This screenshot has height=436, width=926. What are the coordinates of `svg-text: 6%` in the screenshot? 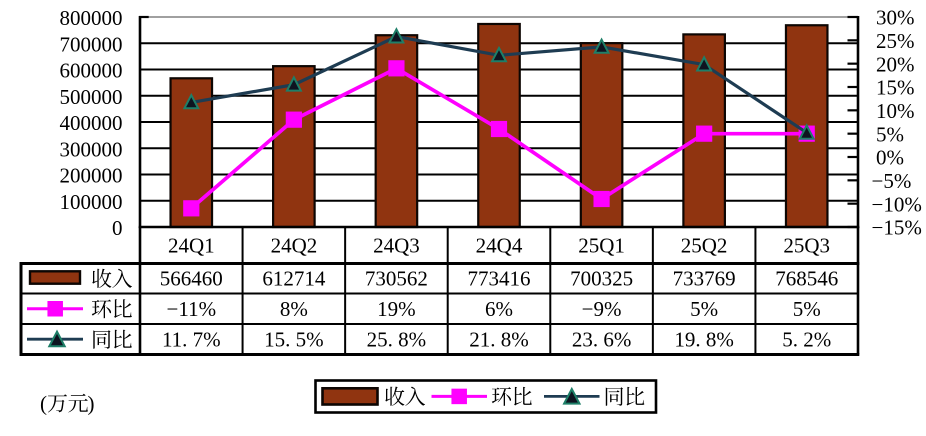 It's located at (499, 309).